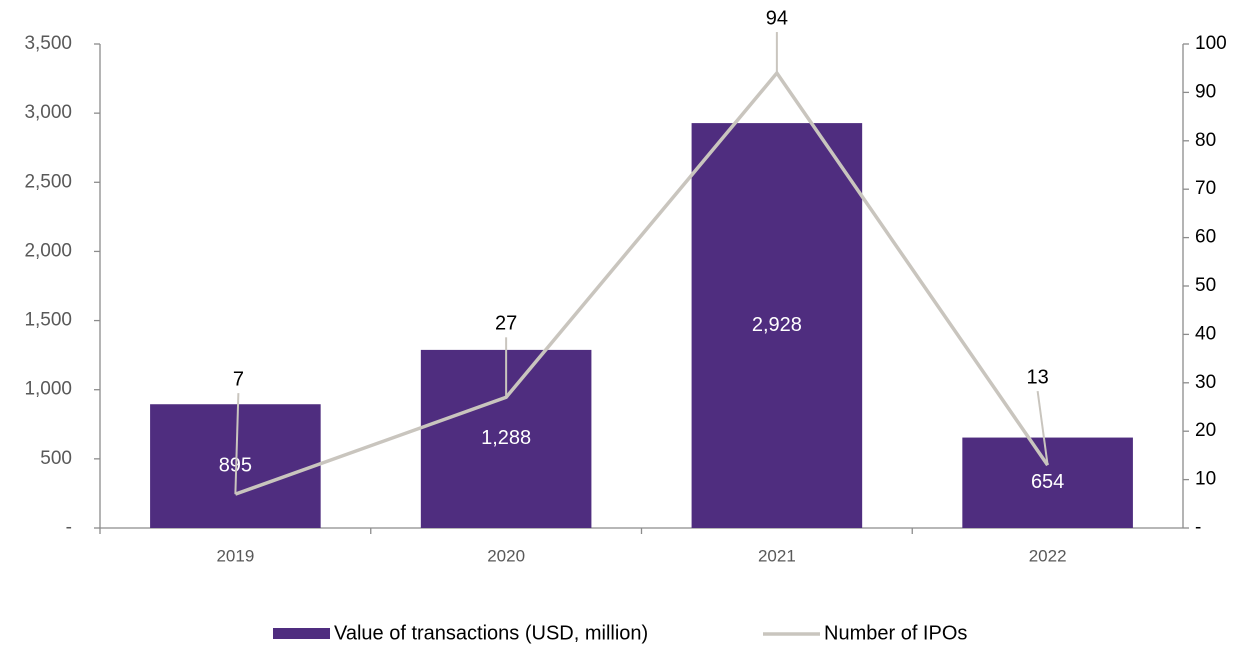 This screenshot has width=1249, height=659. Describe the element at coordinates (1205, 285) in the screenshot. I see `y2-tick-label: 50` at that location.